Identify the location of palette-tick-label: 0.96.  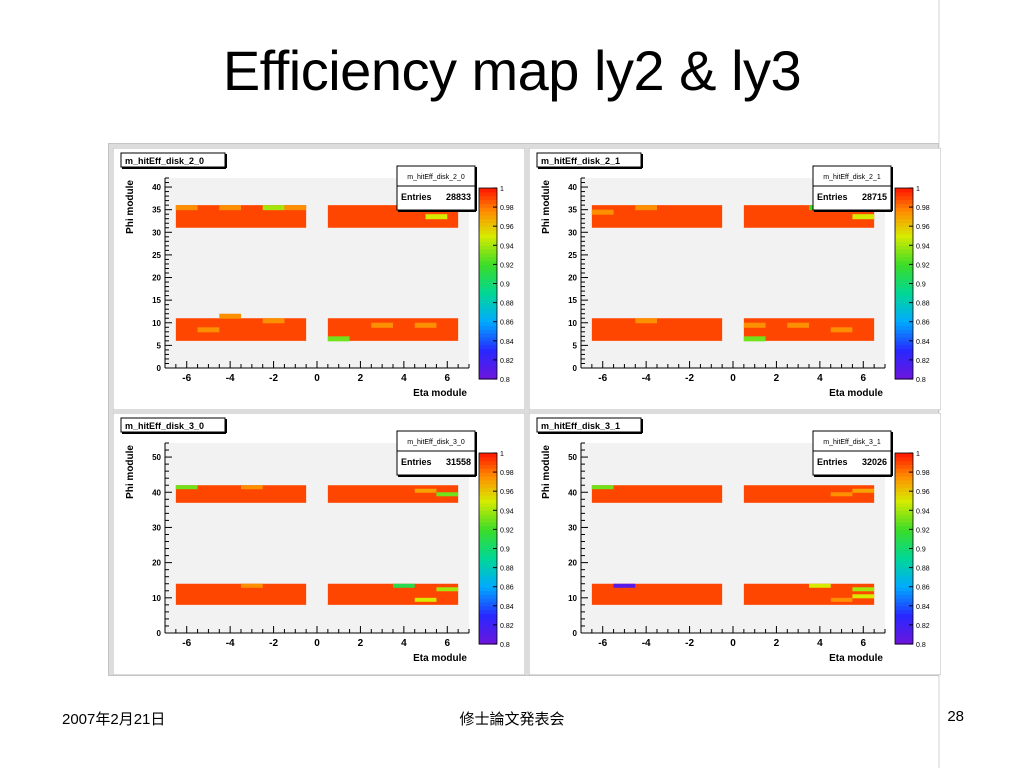
(507, 227).